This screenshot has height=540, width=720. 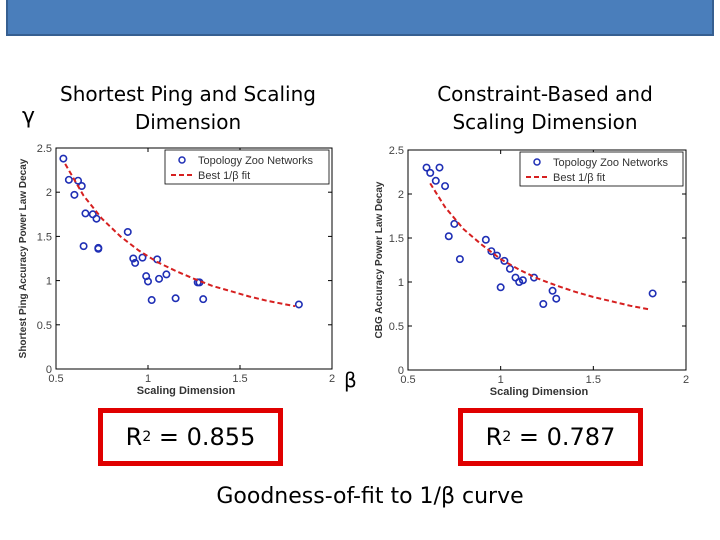 What do you see at coordinates (255, 161) in the screenshot?
I see `chart1-legend-label-points: Topology Zoo Networks` at bounding box center [255, 161].